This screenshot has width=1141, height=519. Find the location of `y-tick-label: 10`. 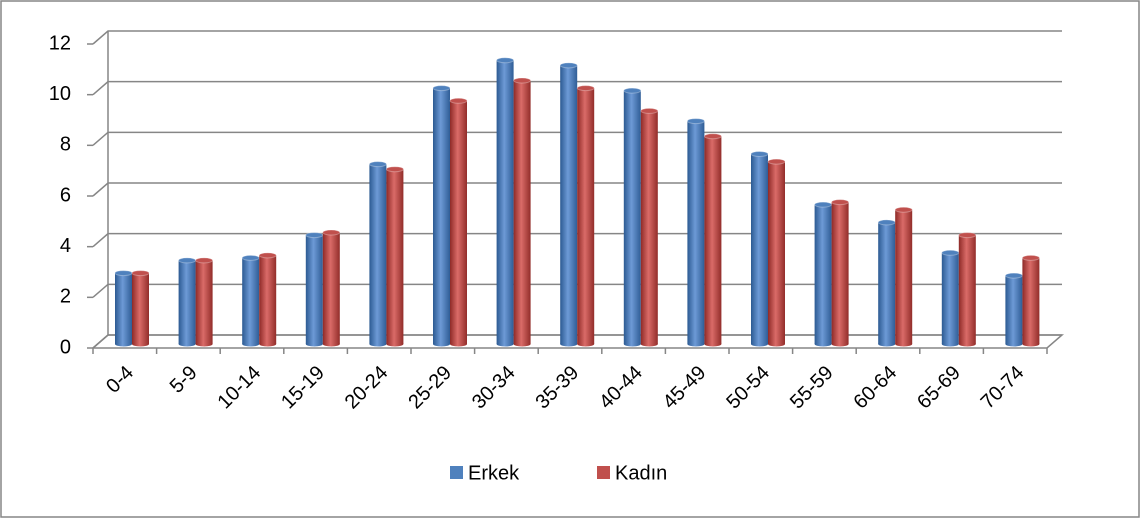

y-tick-label: 10 is located at coordinates (60, 94).